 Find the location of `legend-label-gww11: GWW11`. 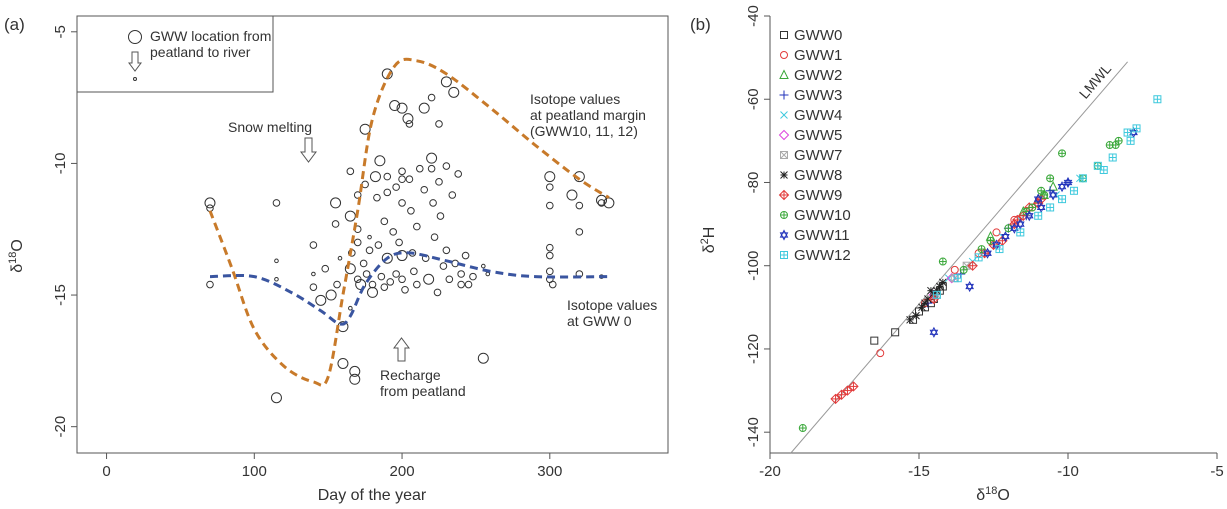

legend-label-gww11: GWW11 is located at coordinates (822, 235).